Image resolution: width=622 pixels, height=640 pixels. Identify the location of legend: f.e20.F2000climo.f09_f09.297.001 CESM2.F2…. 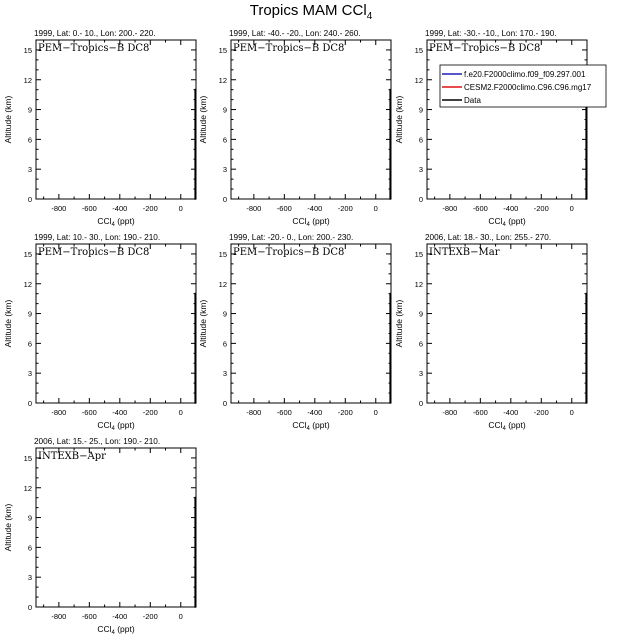
(523, 86).